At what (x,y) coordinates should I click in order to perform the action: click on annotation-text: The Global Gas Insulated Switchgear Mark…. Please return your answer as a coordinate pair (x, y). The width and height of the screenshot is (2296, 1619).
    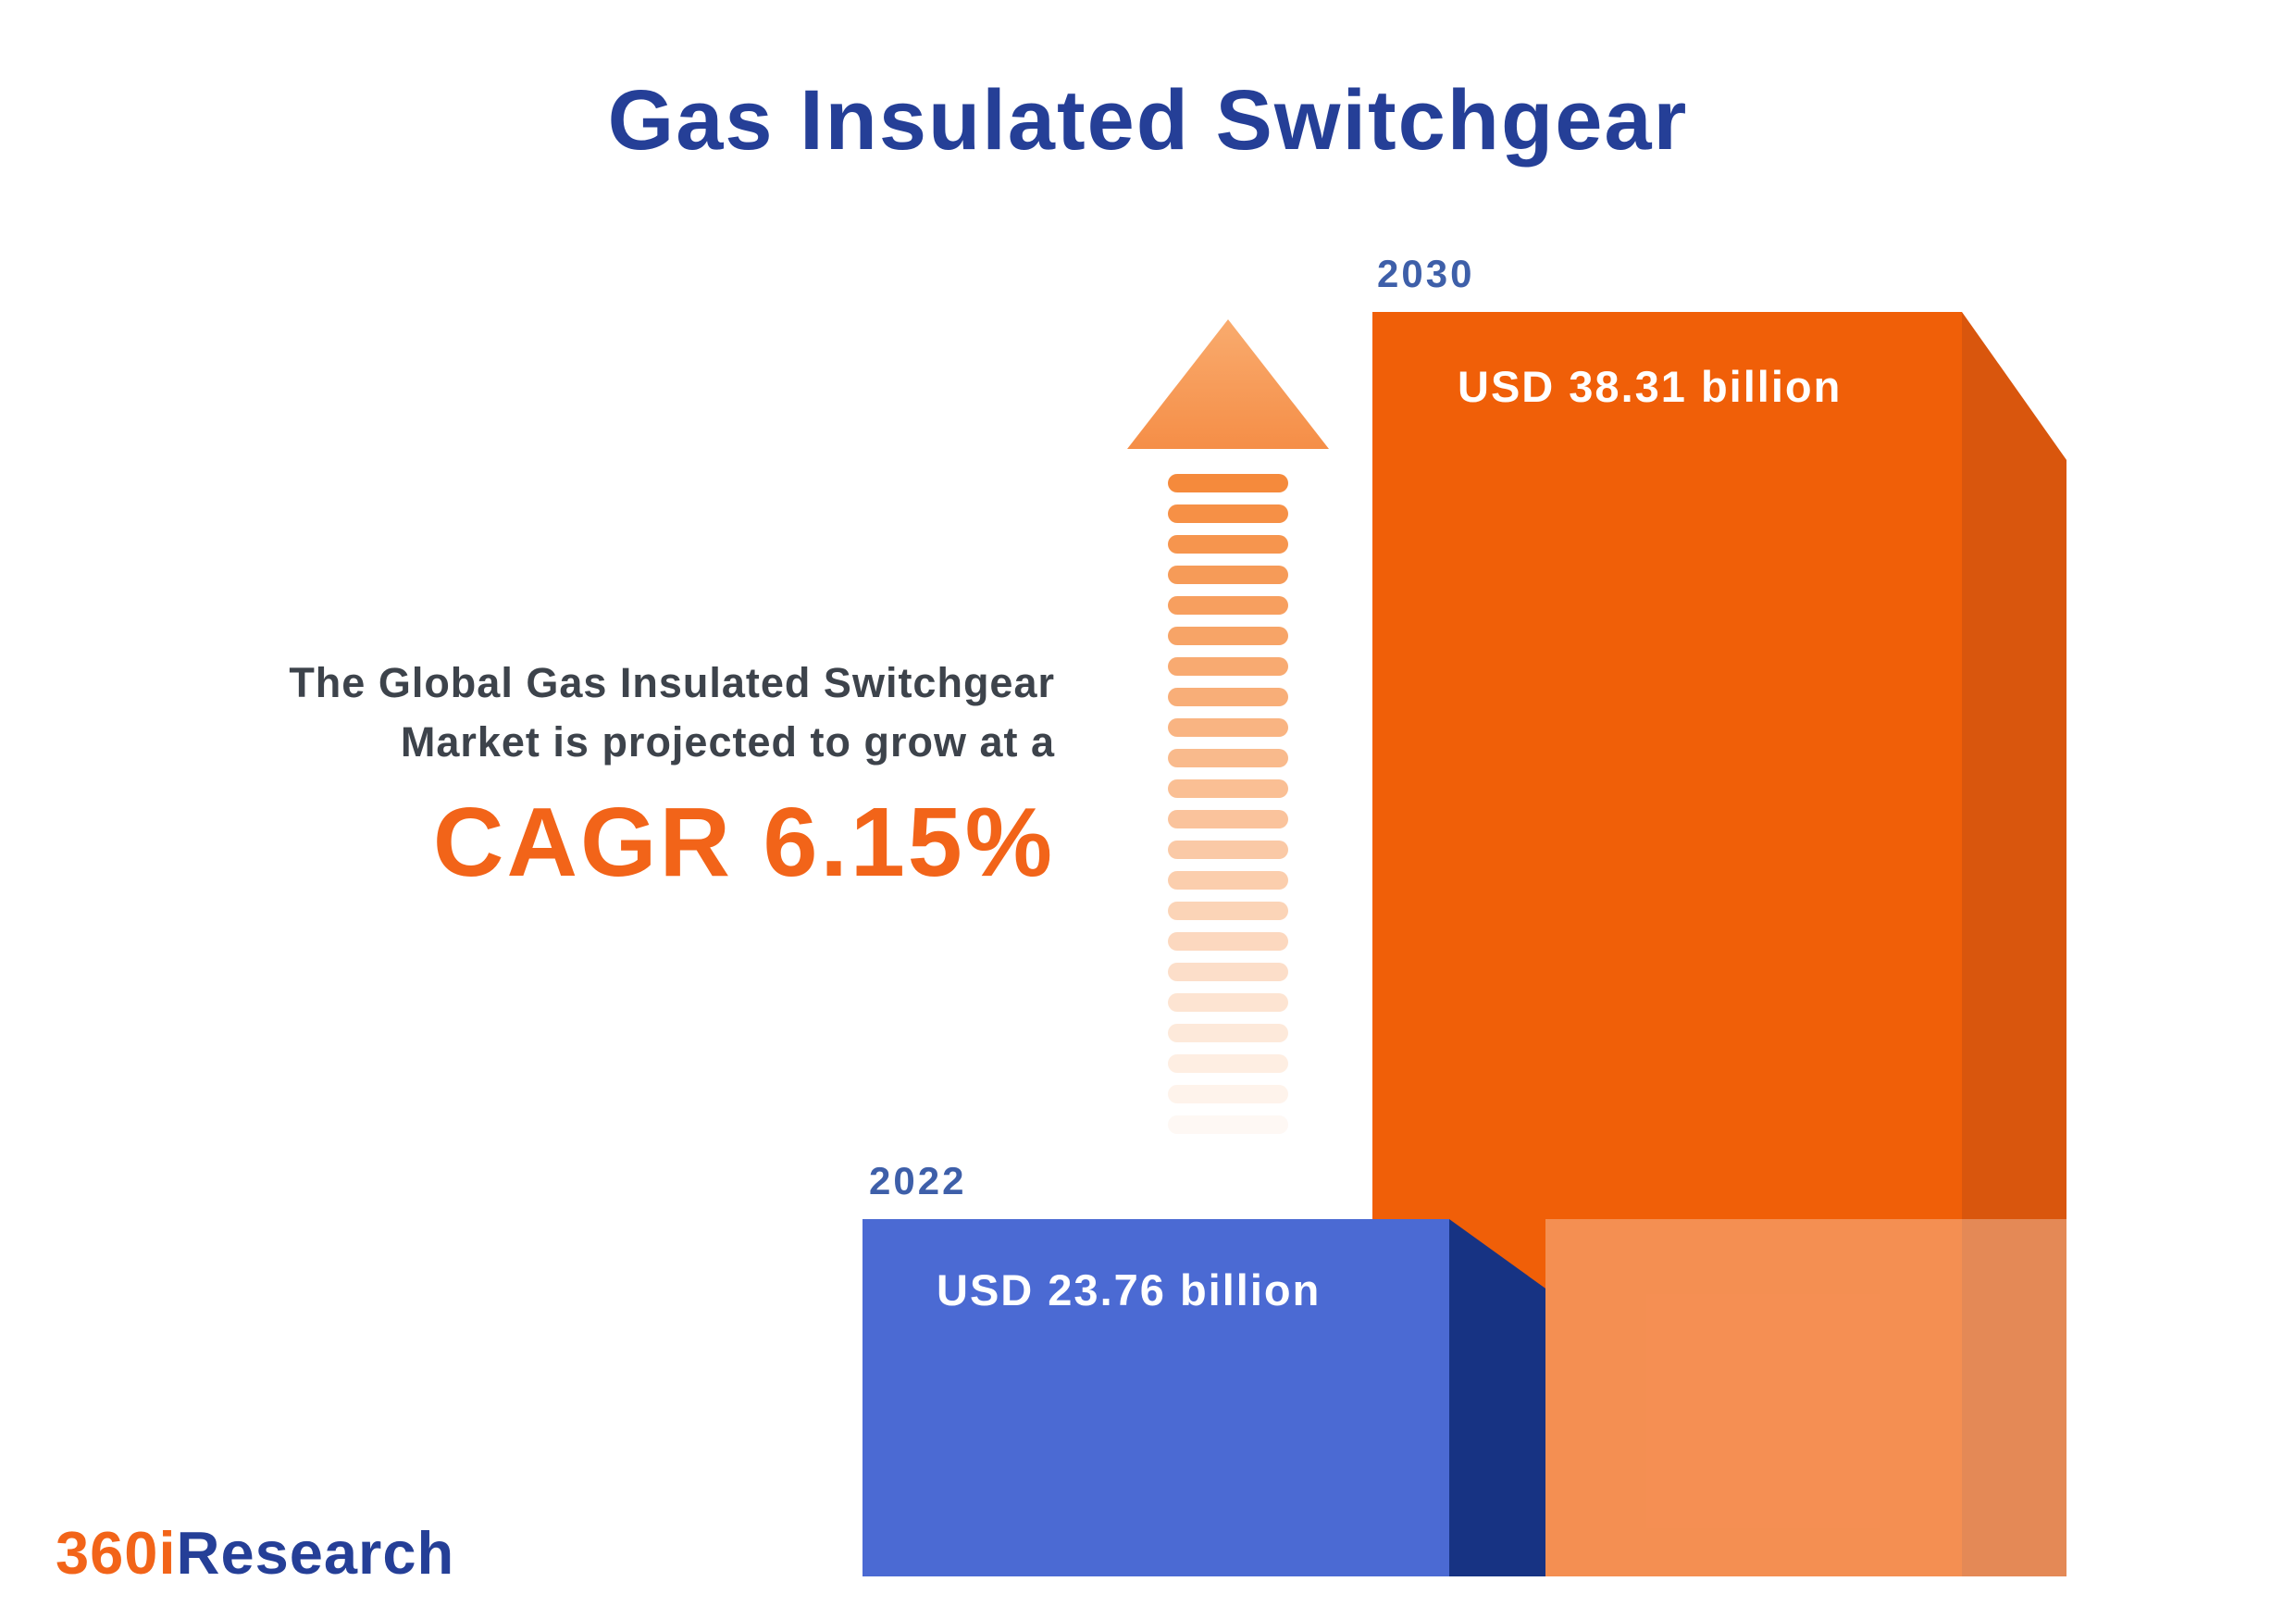
    Looking at the image, I should click on (527, 713).